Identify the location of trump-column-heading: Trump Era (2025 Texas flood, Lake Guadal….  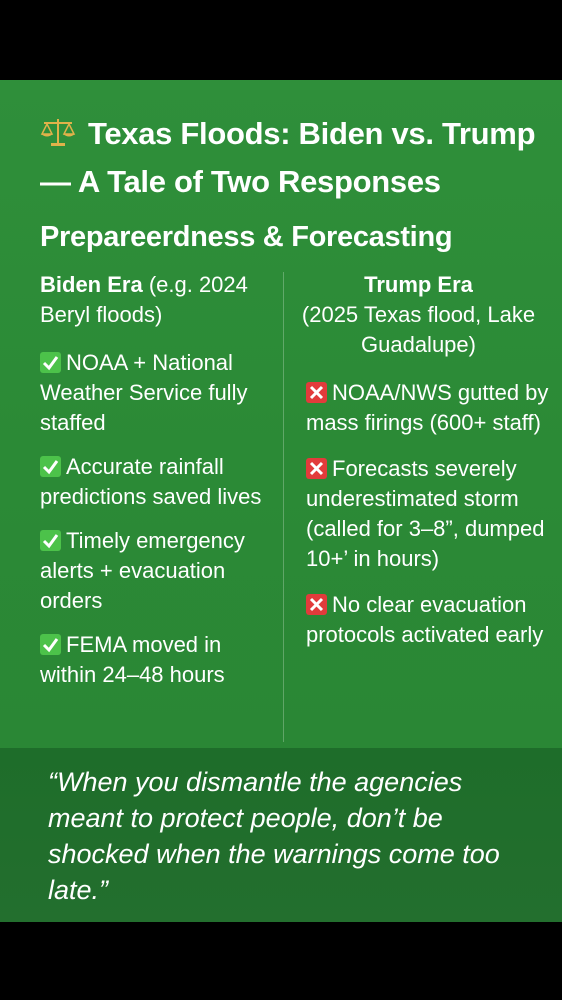
(418, 315).